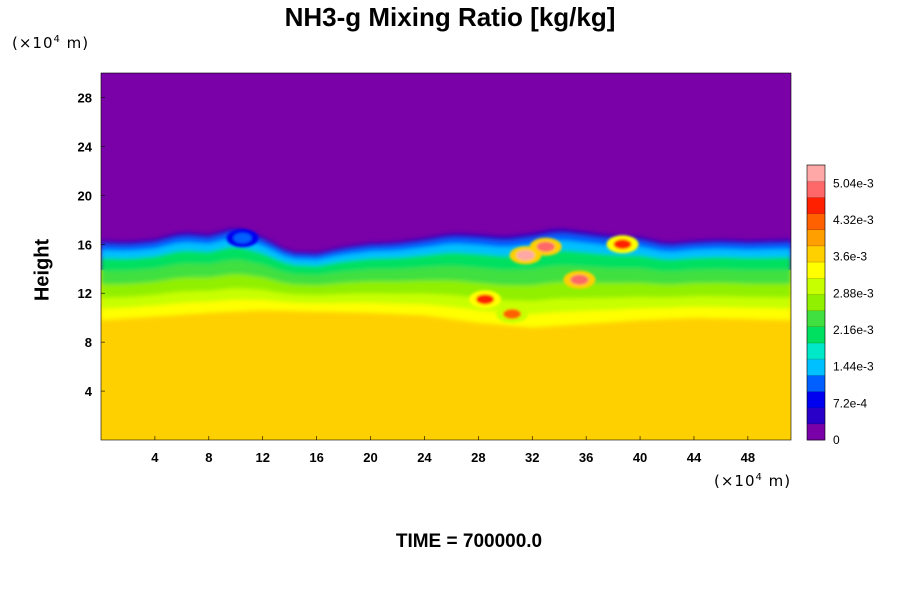  Describe the element at coordinates (450, 17) in the screenshot. I see `chart-title: NH3-g Mixing Ratio [kg/kg]` at that location.